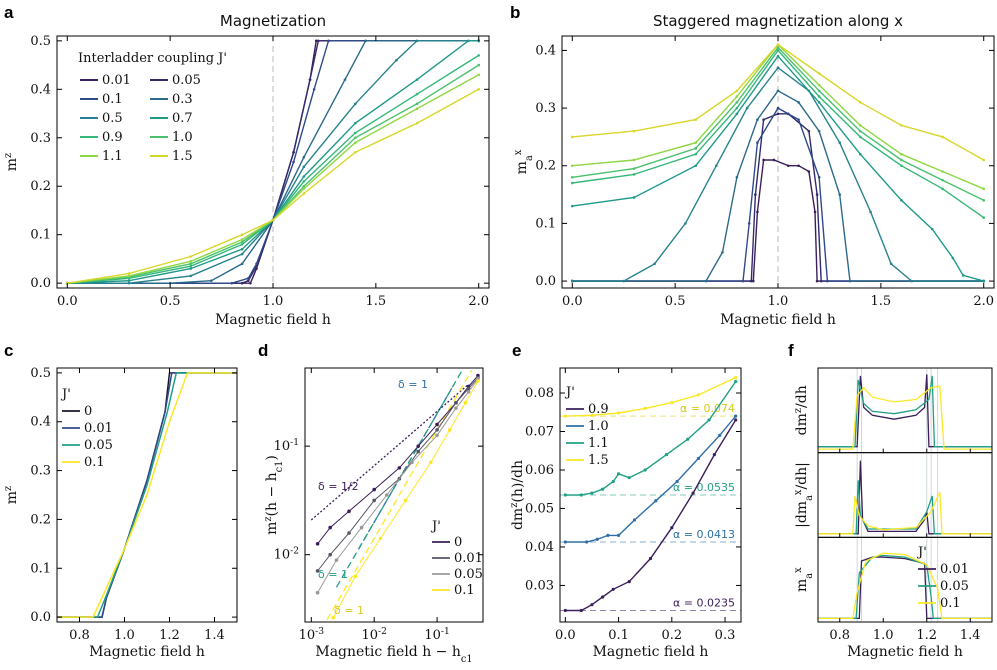  I want to click on x-tick-label: 1.4, so click(214, 635).